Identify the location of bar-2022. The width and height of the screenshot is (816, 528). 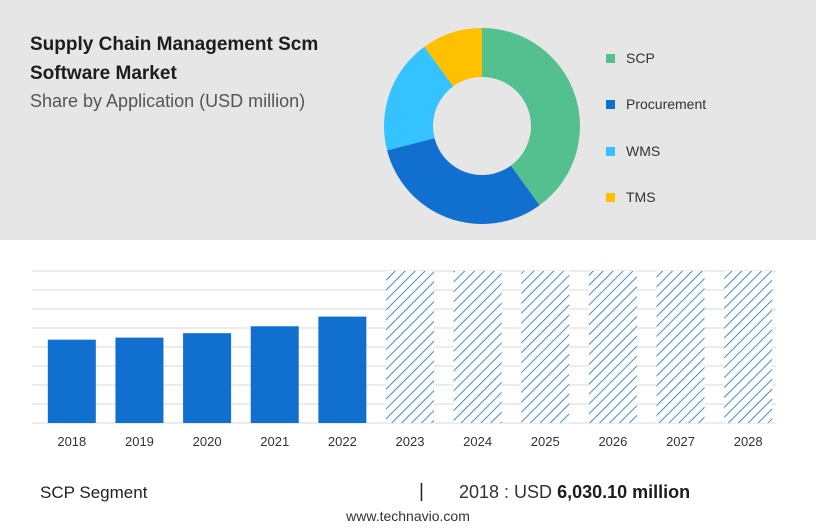
(342, 369).